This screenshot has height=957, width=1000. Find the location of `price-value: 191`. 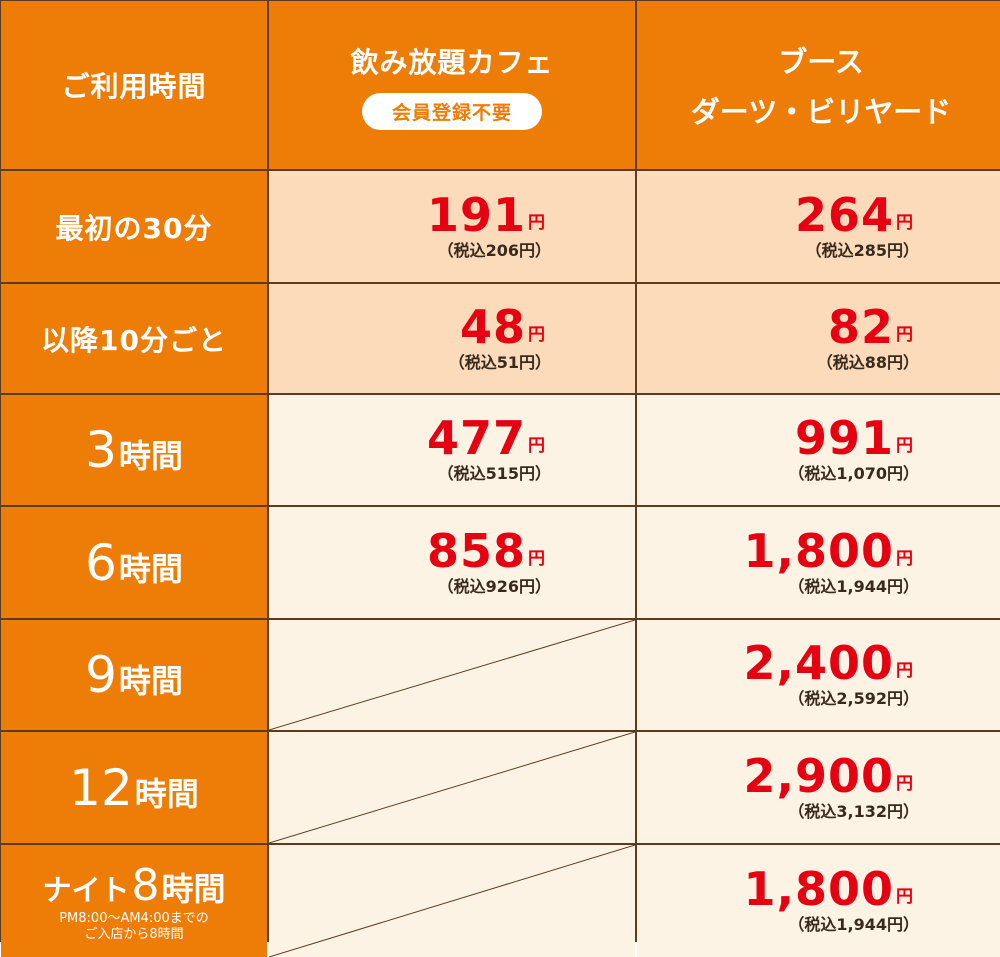

price-value: 191 is located at coordinates (476, 214).